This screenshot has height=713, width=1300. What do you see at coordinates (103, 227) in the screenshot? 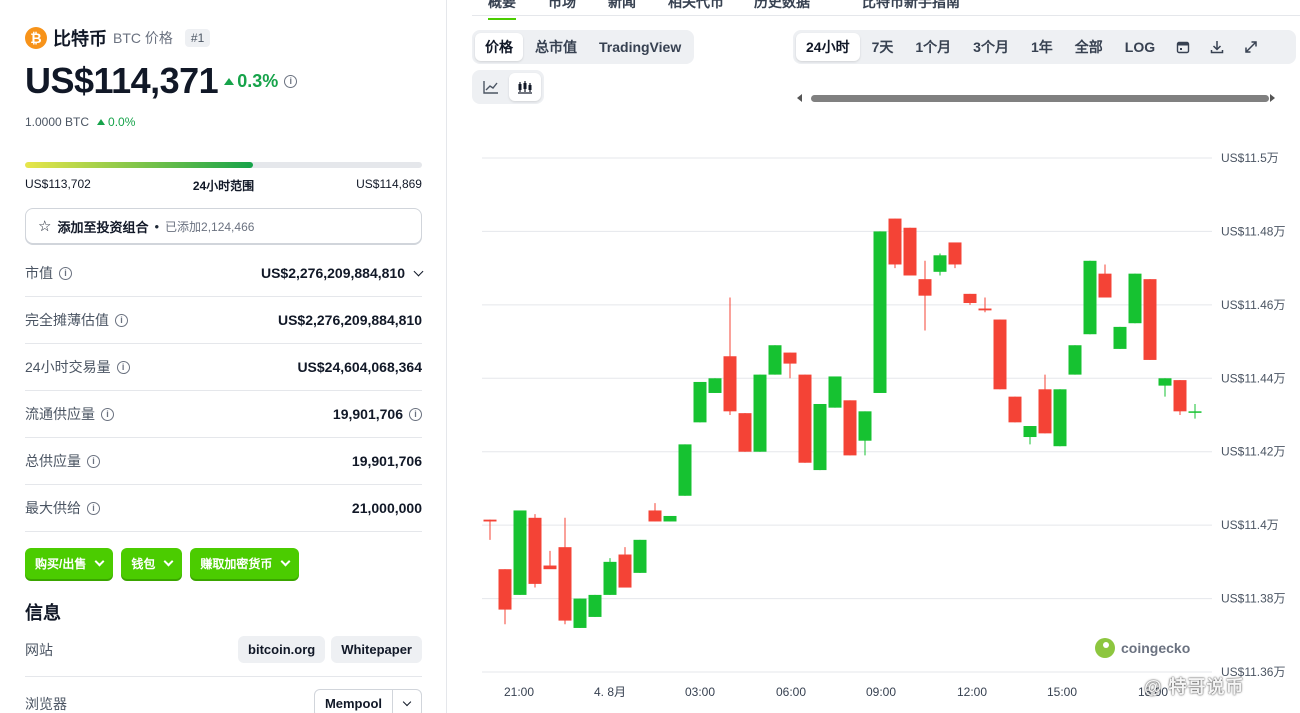
I see `portfolio-label: 添加至投资组合` at bounding box center [103, 227].